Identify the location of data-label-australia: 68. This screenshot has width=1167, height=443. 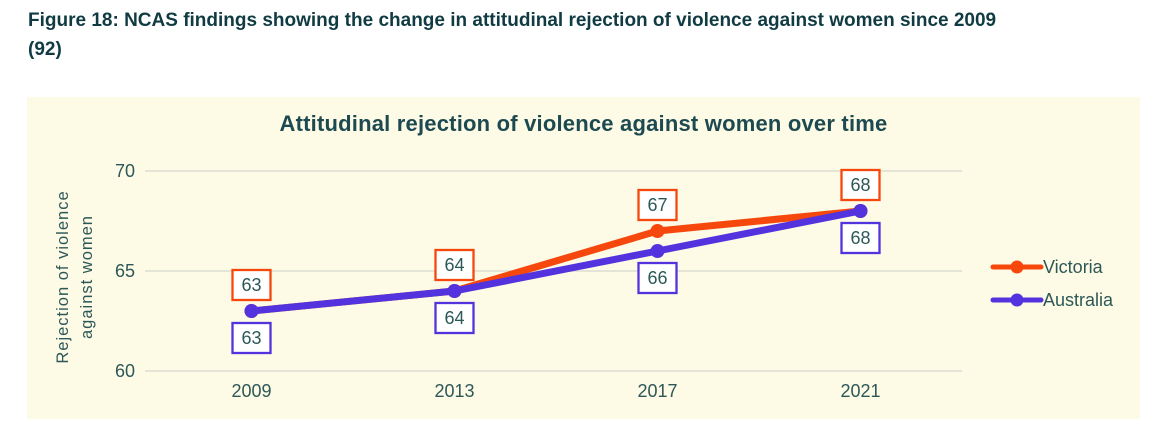
(860, 238).